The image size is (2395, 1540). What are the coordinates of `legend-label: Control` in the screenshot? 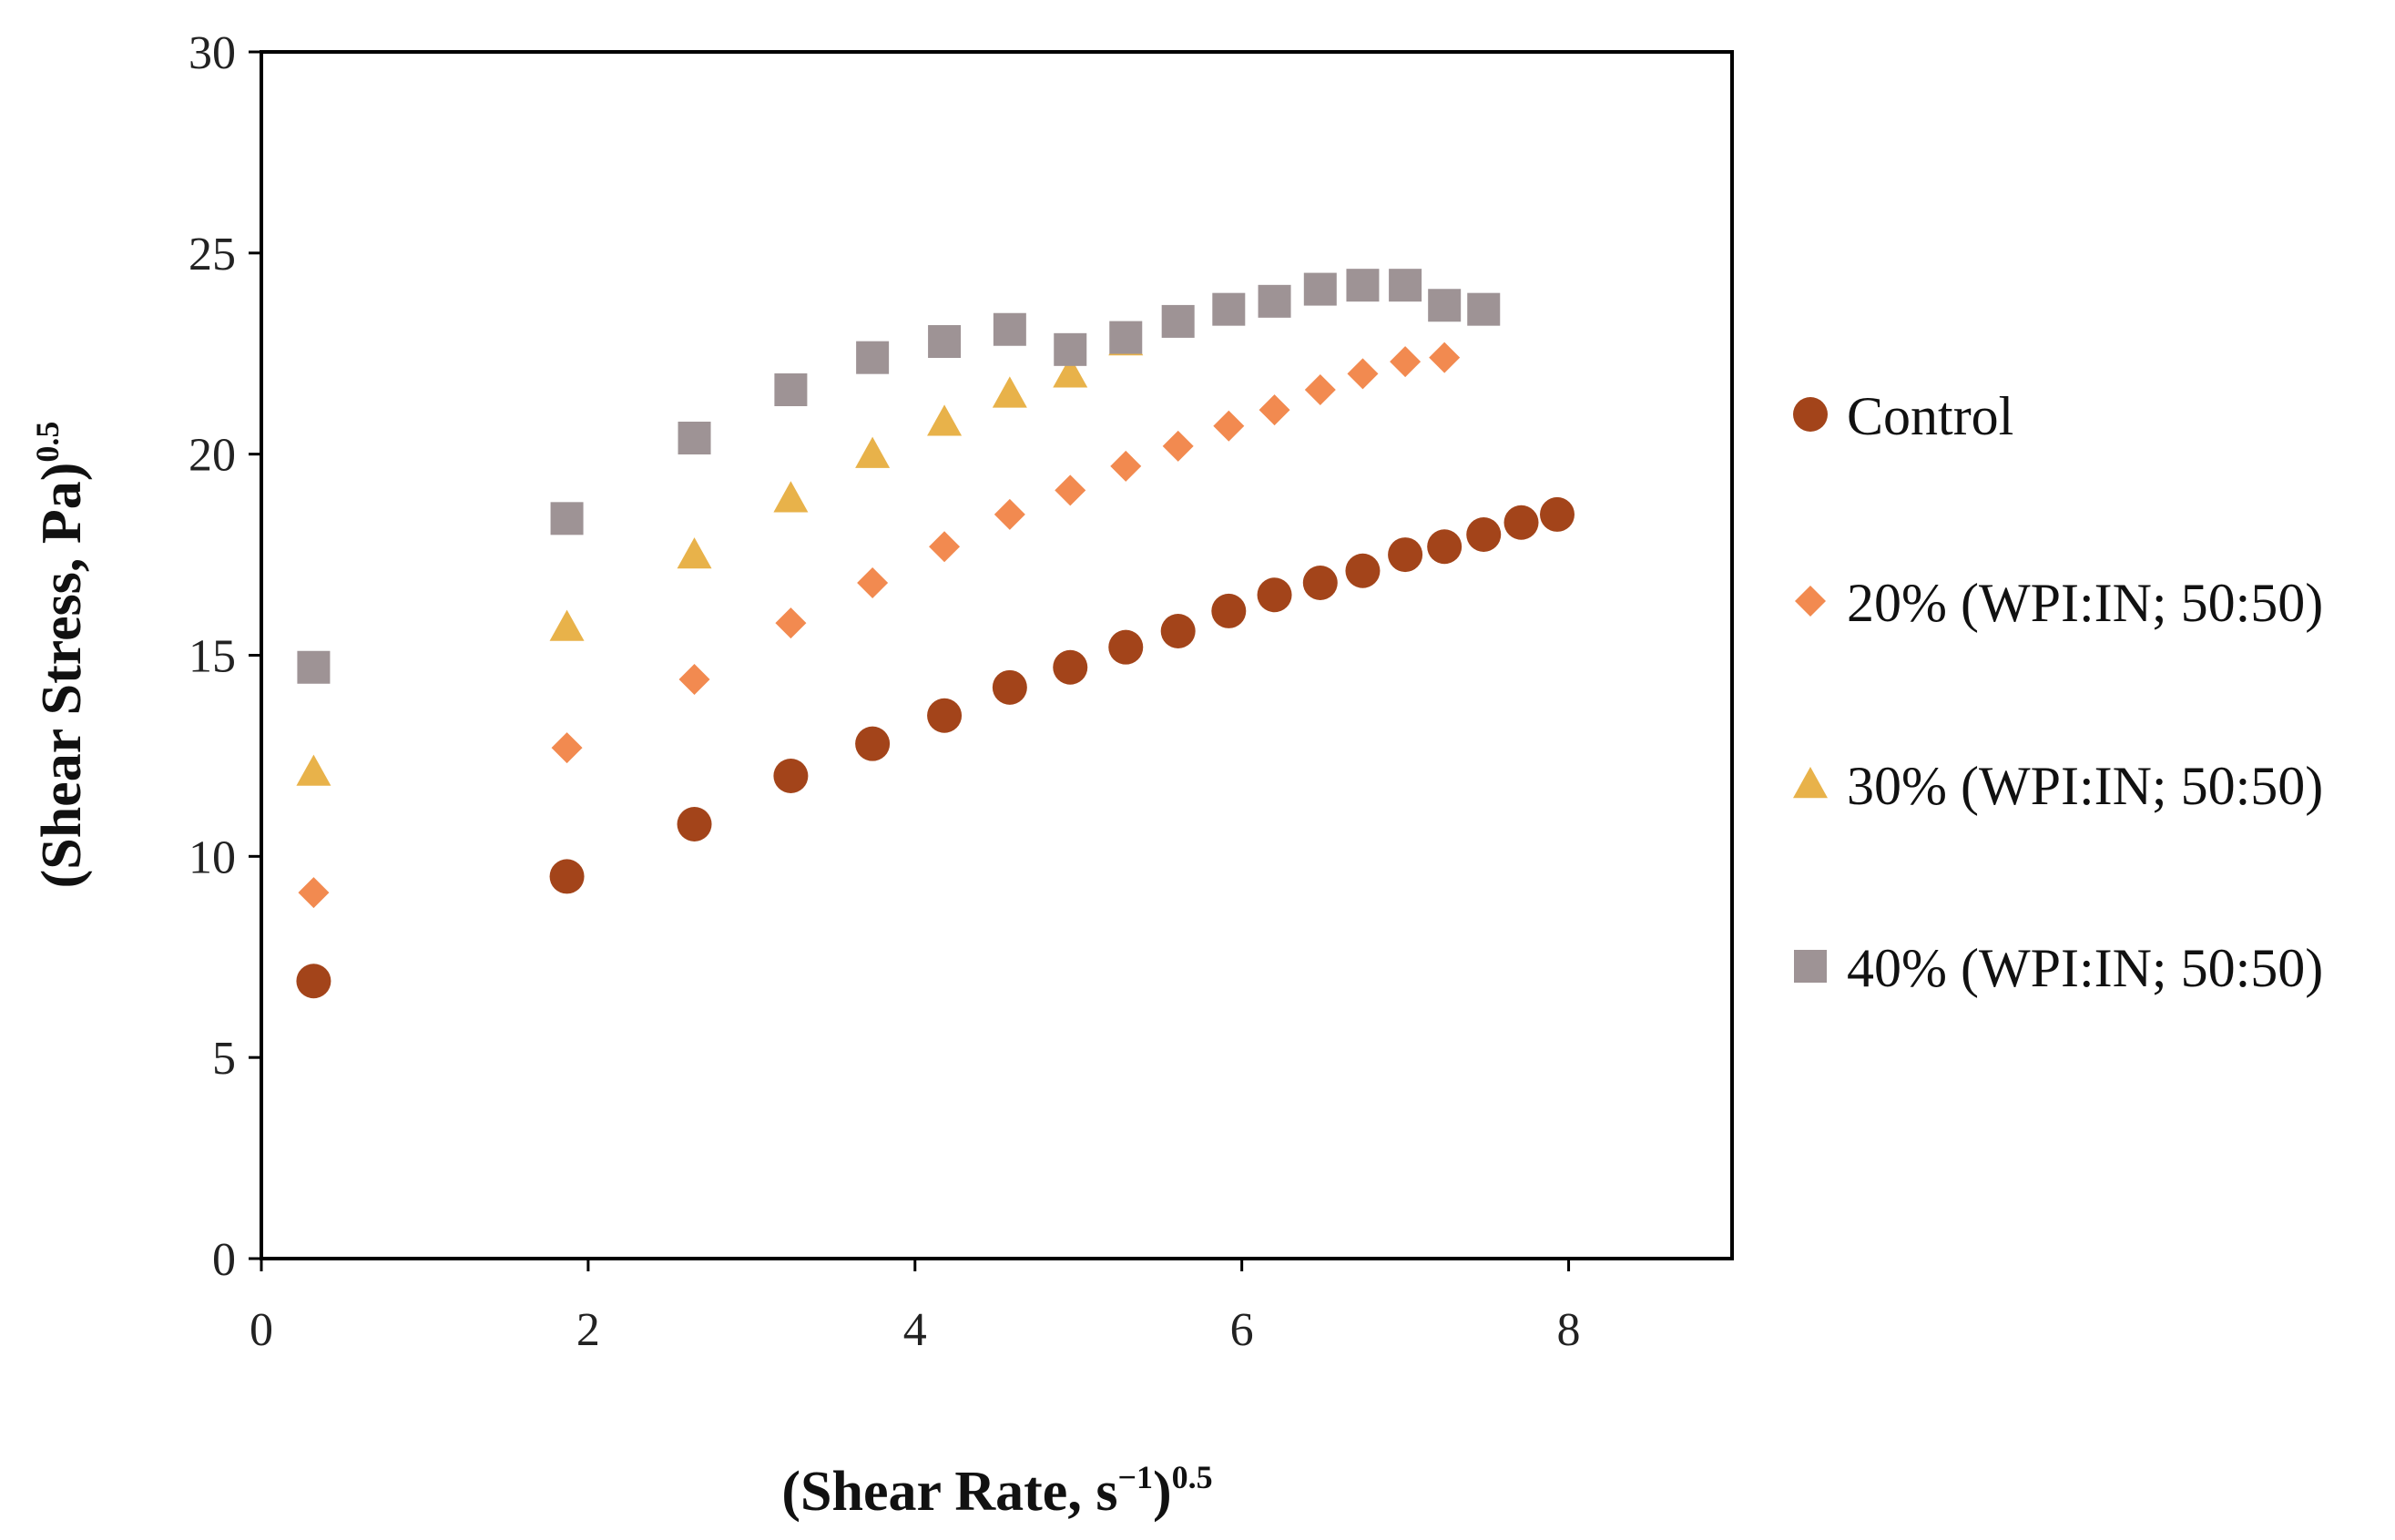 It's located at (1930, 416).